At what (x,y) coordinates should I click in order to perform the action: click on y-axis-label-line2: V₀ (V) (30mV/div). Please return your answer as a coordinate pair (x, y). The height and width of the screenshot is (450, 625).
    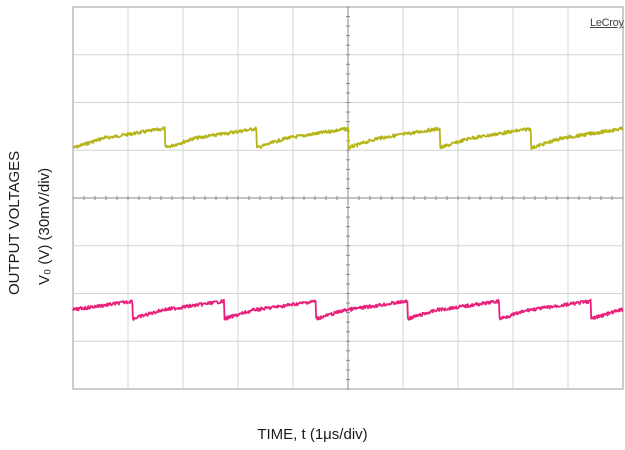
    Looking at the image, I should click on (44, 226).